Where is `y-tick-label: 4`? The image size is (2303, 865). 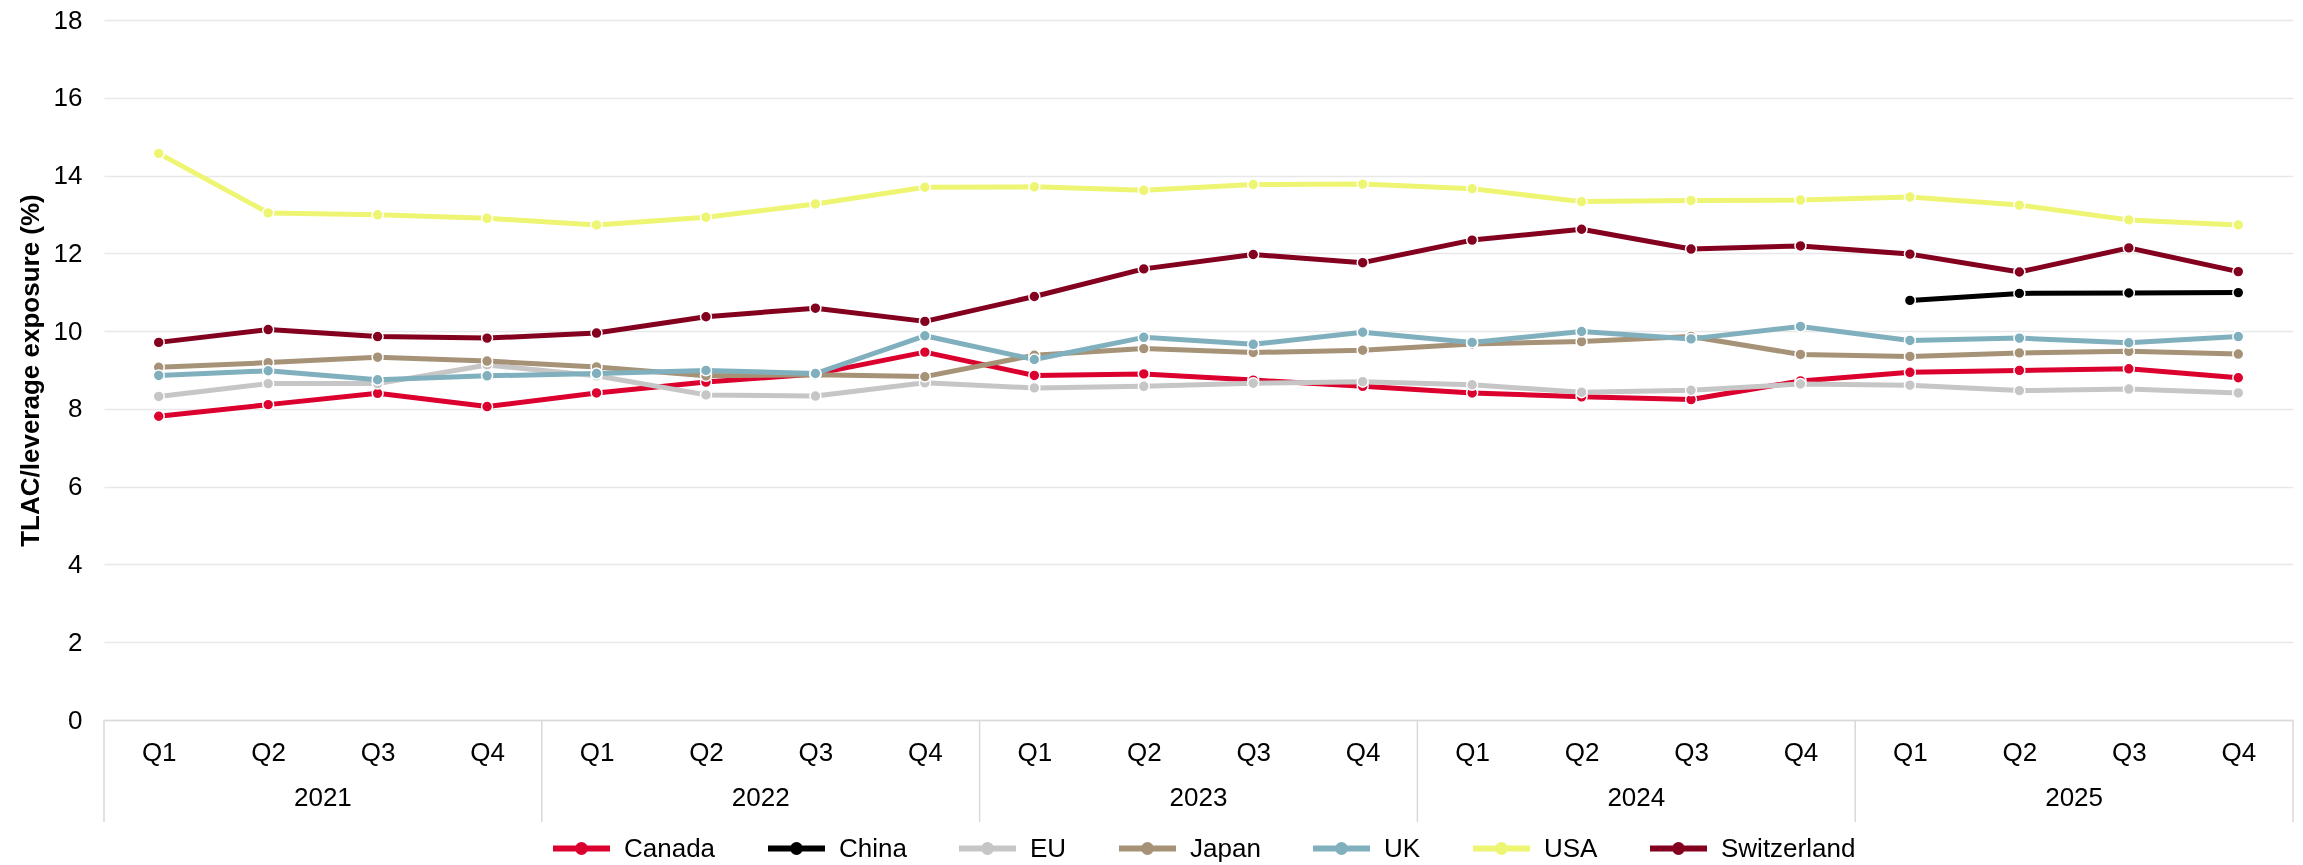 y-tick-label: 4 is located at coordinates (75, 563).